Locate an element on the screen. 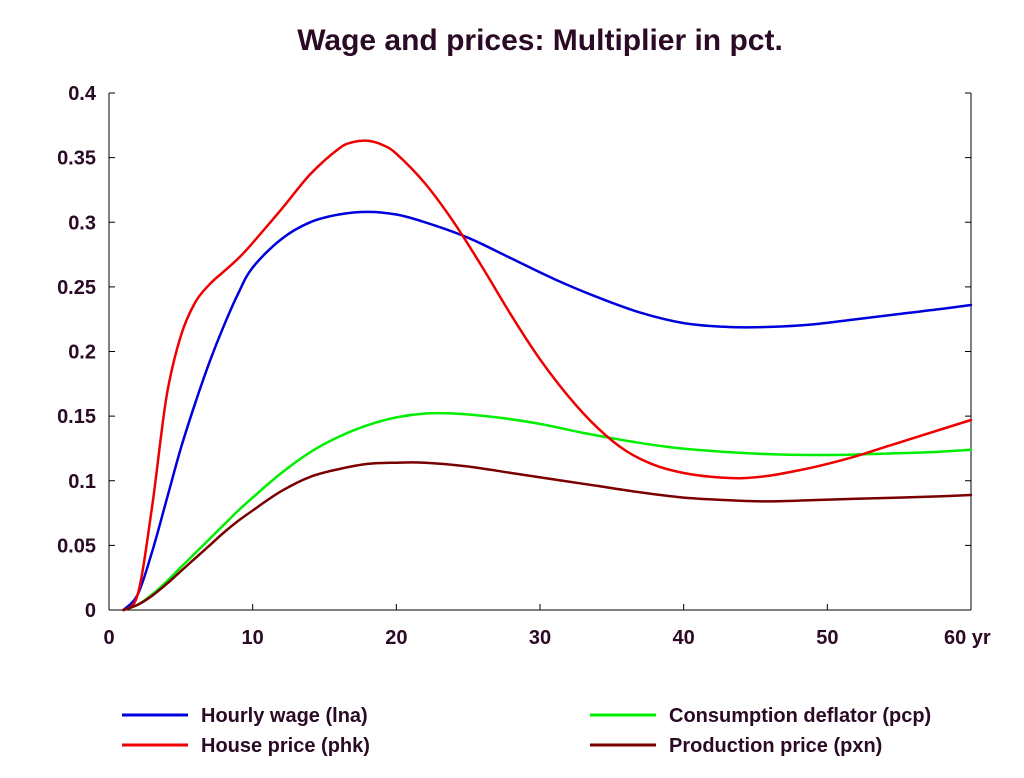 This screenshot has width=1024, height=778. x-axis: 0 10 20 30 40 50 60 yr is located at coordinates (547, 626).